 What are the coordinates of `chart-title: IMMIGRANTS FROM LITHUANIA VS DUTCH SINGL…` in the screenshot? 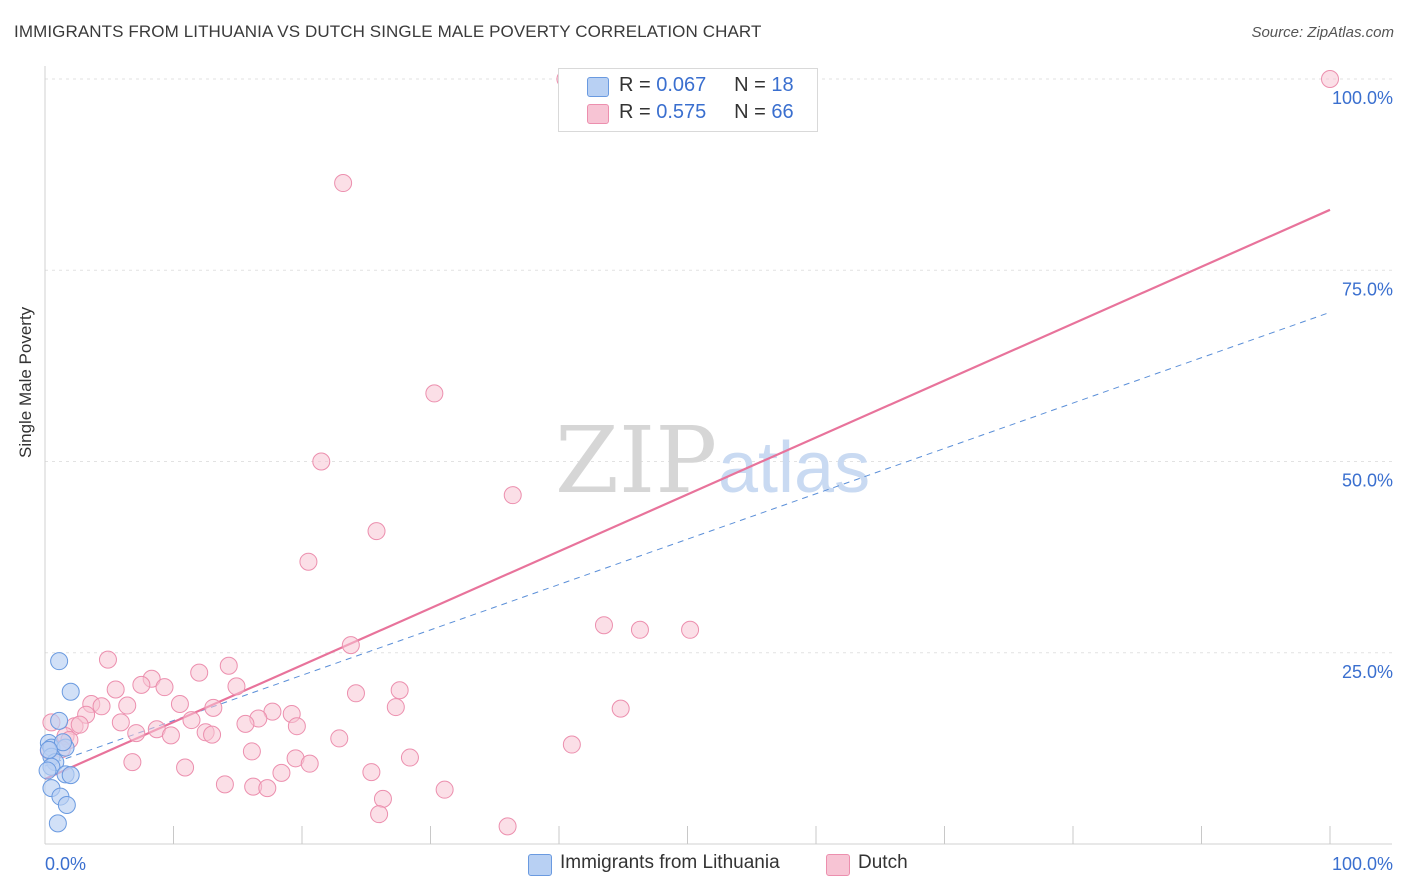 It's located at (388, 31).